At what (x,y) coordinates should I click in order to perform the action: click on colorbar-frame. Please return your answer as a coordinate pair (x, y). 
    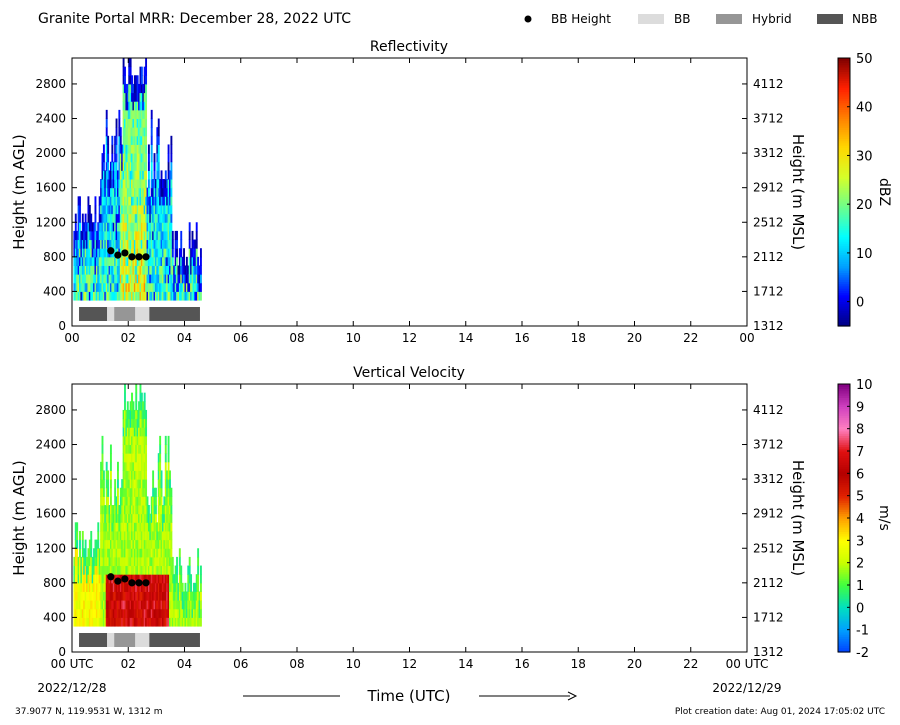
    Looking at the image, I should click on (844, 192).